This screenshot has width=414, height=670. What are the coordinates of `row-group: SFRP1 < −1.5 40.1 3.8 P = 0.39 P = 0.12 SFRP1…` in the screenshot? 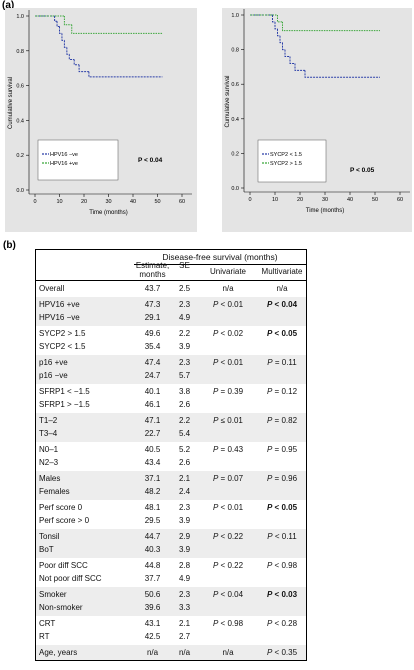 It's located at (171, 398).